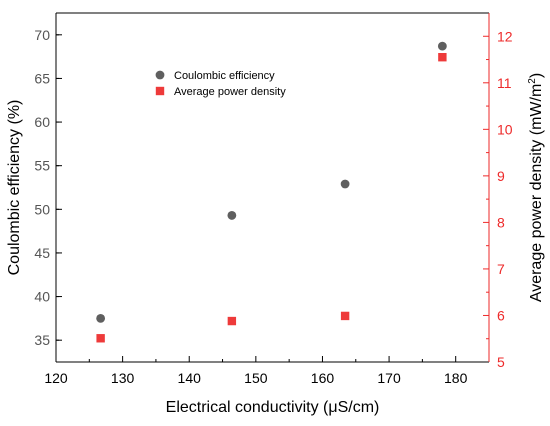  I want to click on right-axis-ticks: 5 6 7 8 9 10 11 12, so click(498, 199).